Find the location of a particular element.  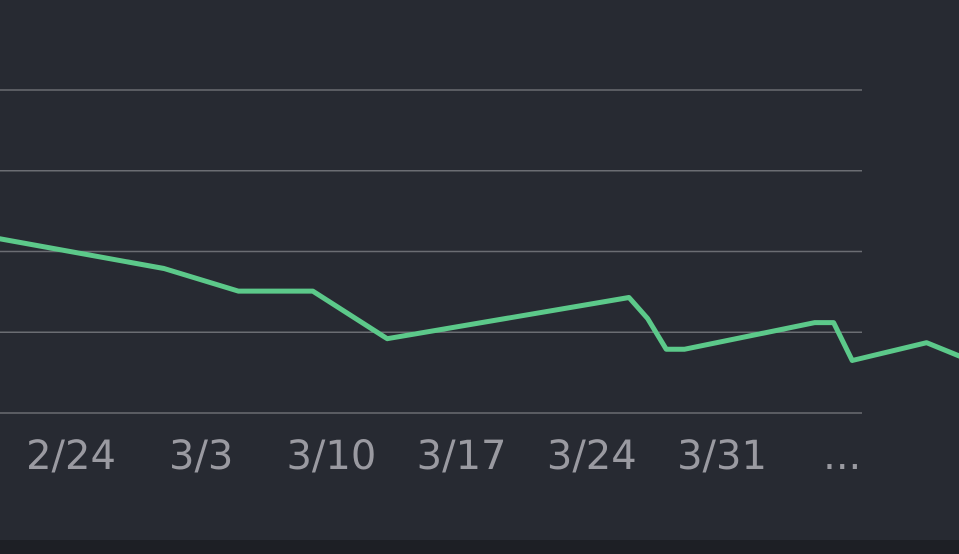

x-tick-label-1: 3/3 is located at coordinates (201, 456).